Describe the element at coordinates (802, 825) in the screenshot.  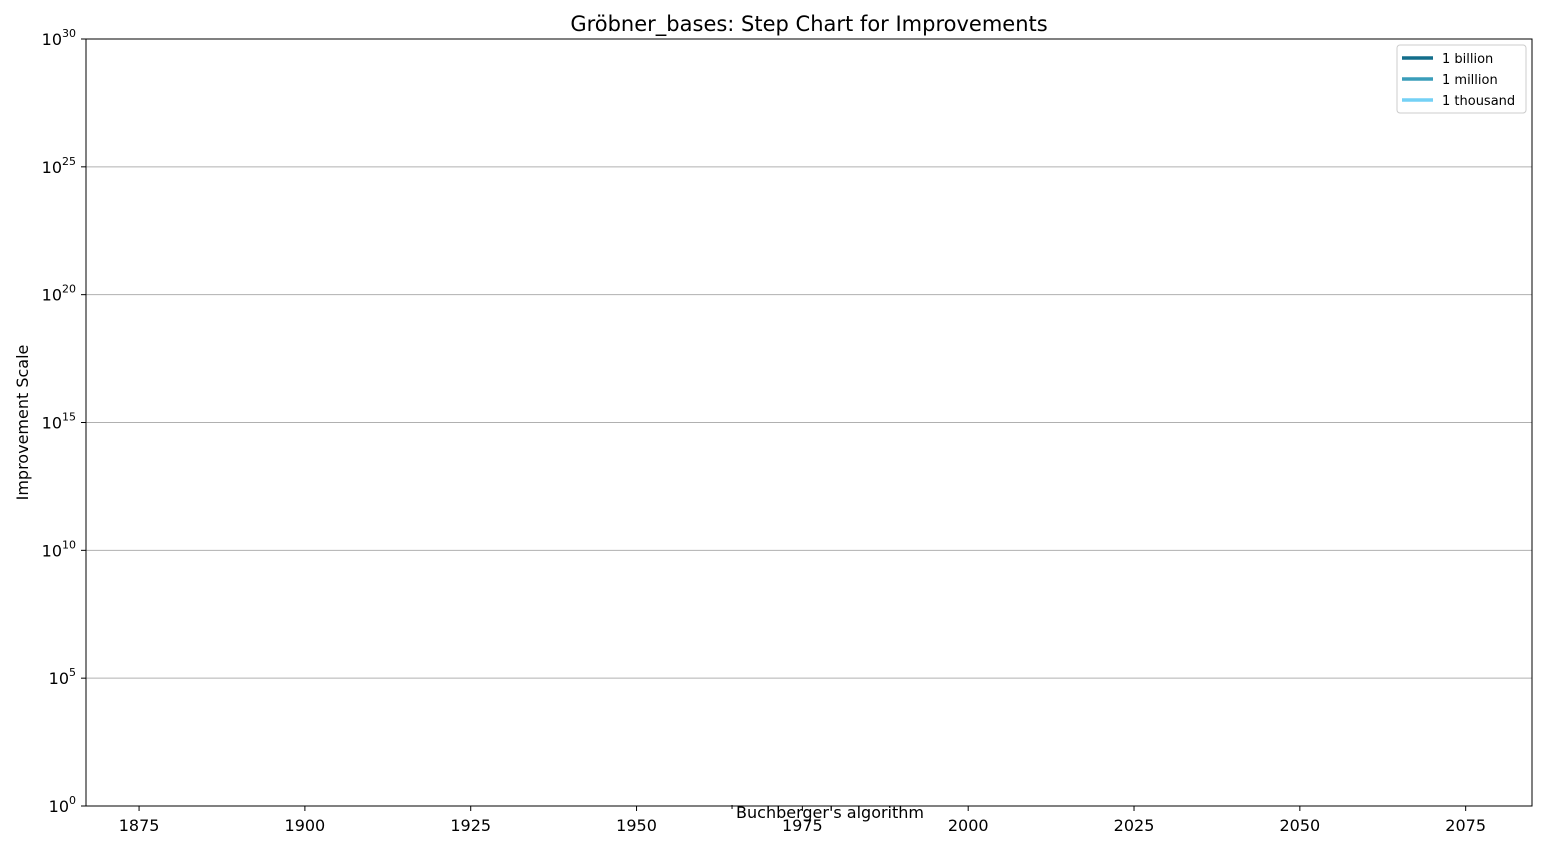
I see `x-tick-label: 1975` at that location.